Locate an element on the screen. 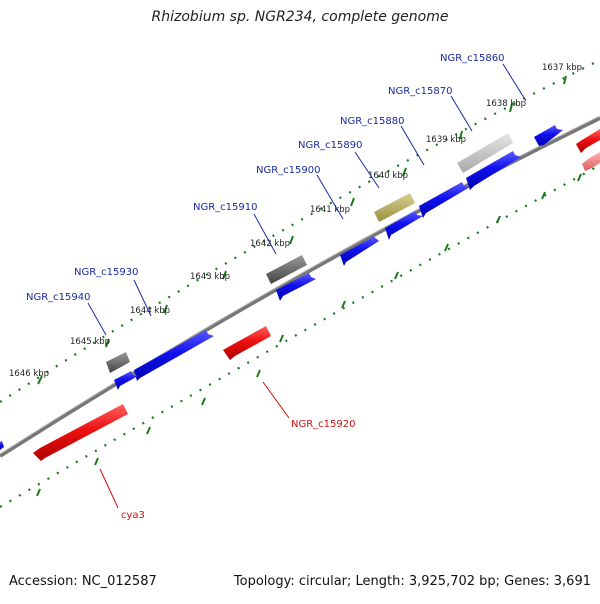  gene-label: NGR_c15890 is located at coordinates (330, 145).